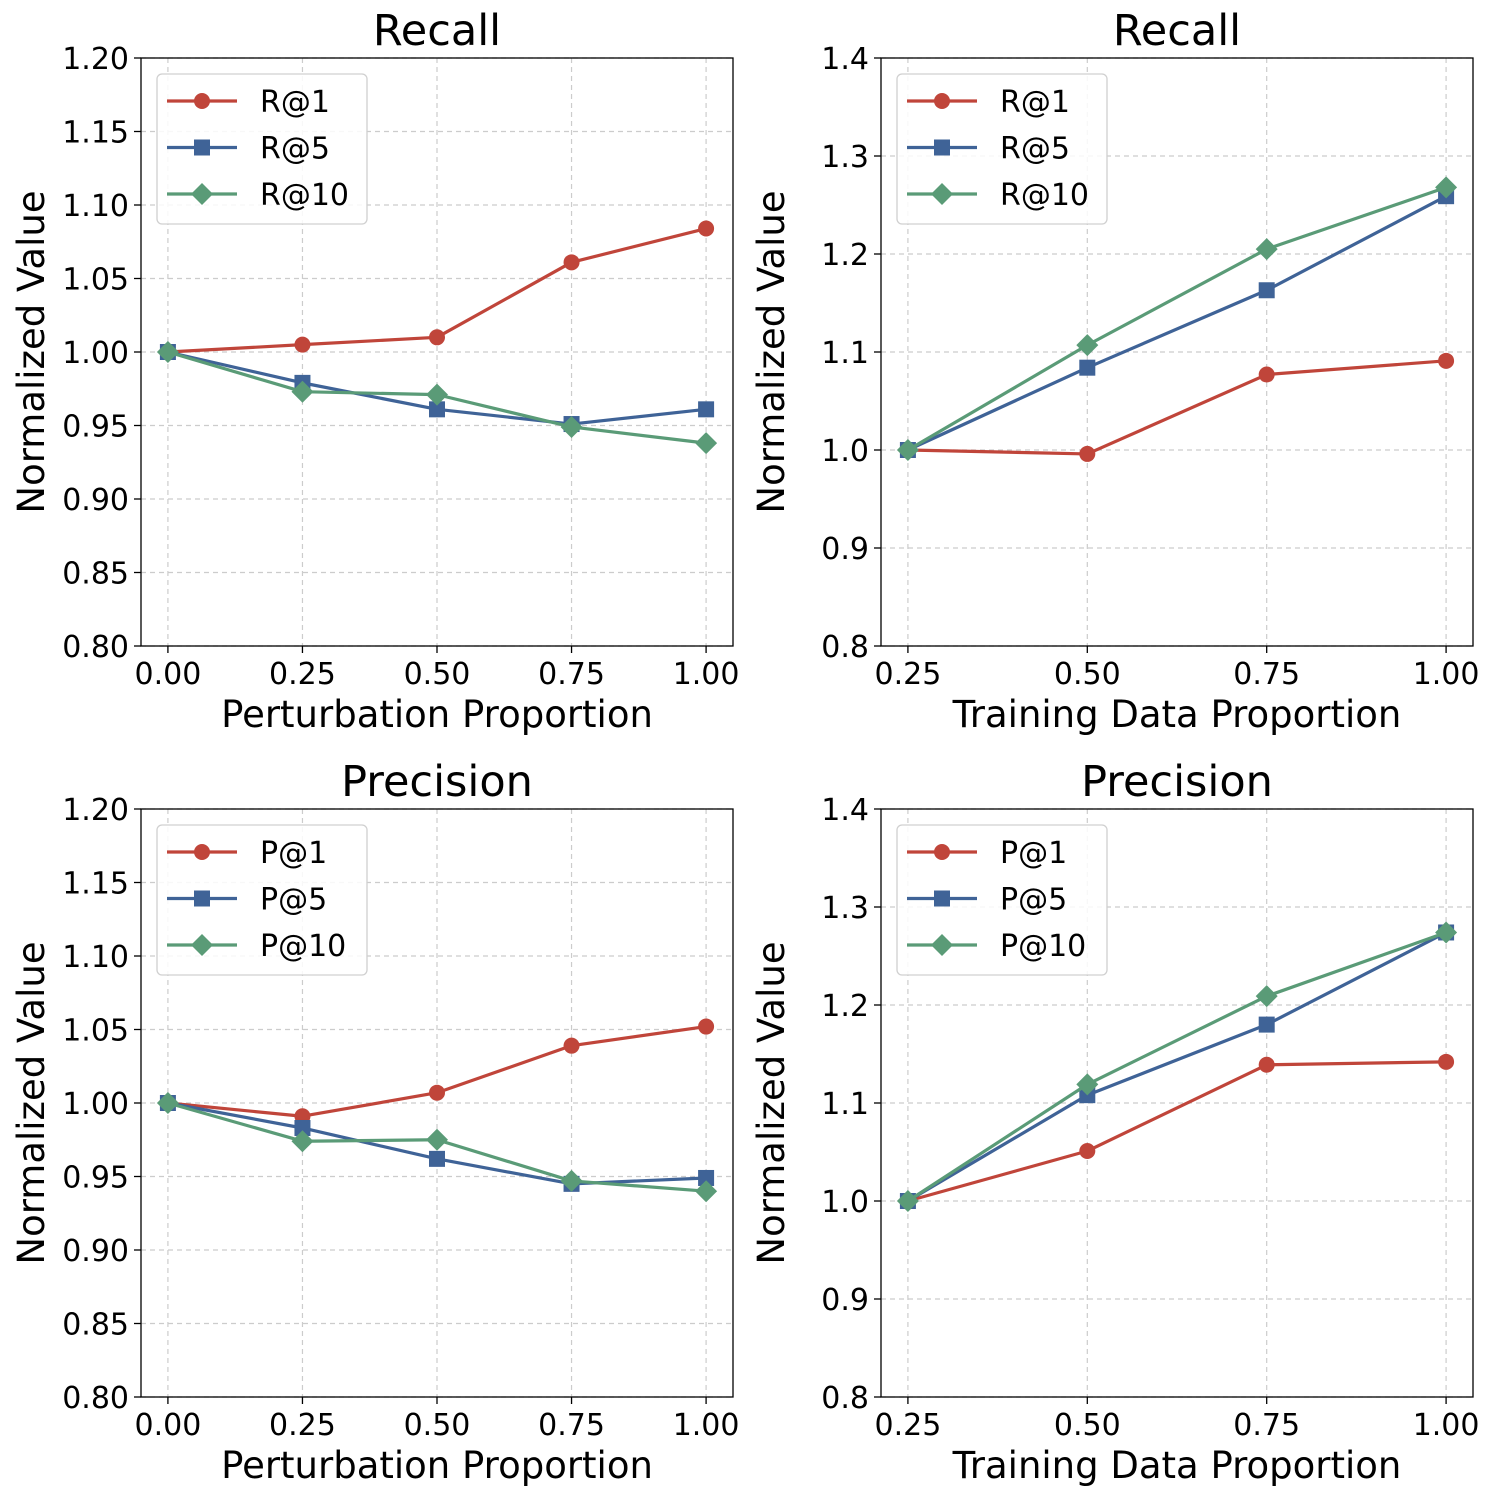 This screenshot has width=1494, height=1498. What do you see at coordinates (1033, 853) in the screenshot?
I see `legend-label: P@1` at bounding box center [1033, 853].